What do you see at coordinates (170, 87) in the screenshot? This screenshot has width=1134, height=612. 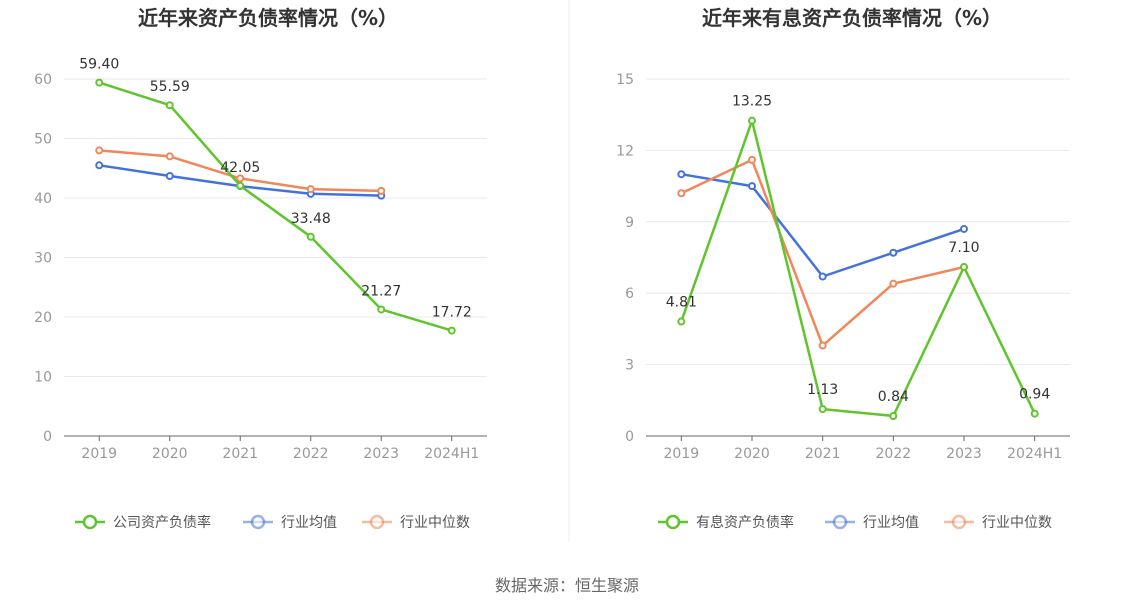 I see `data-label: 55.59` at bounding box center [170, 87].